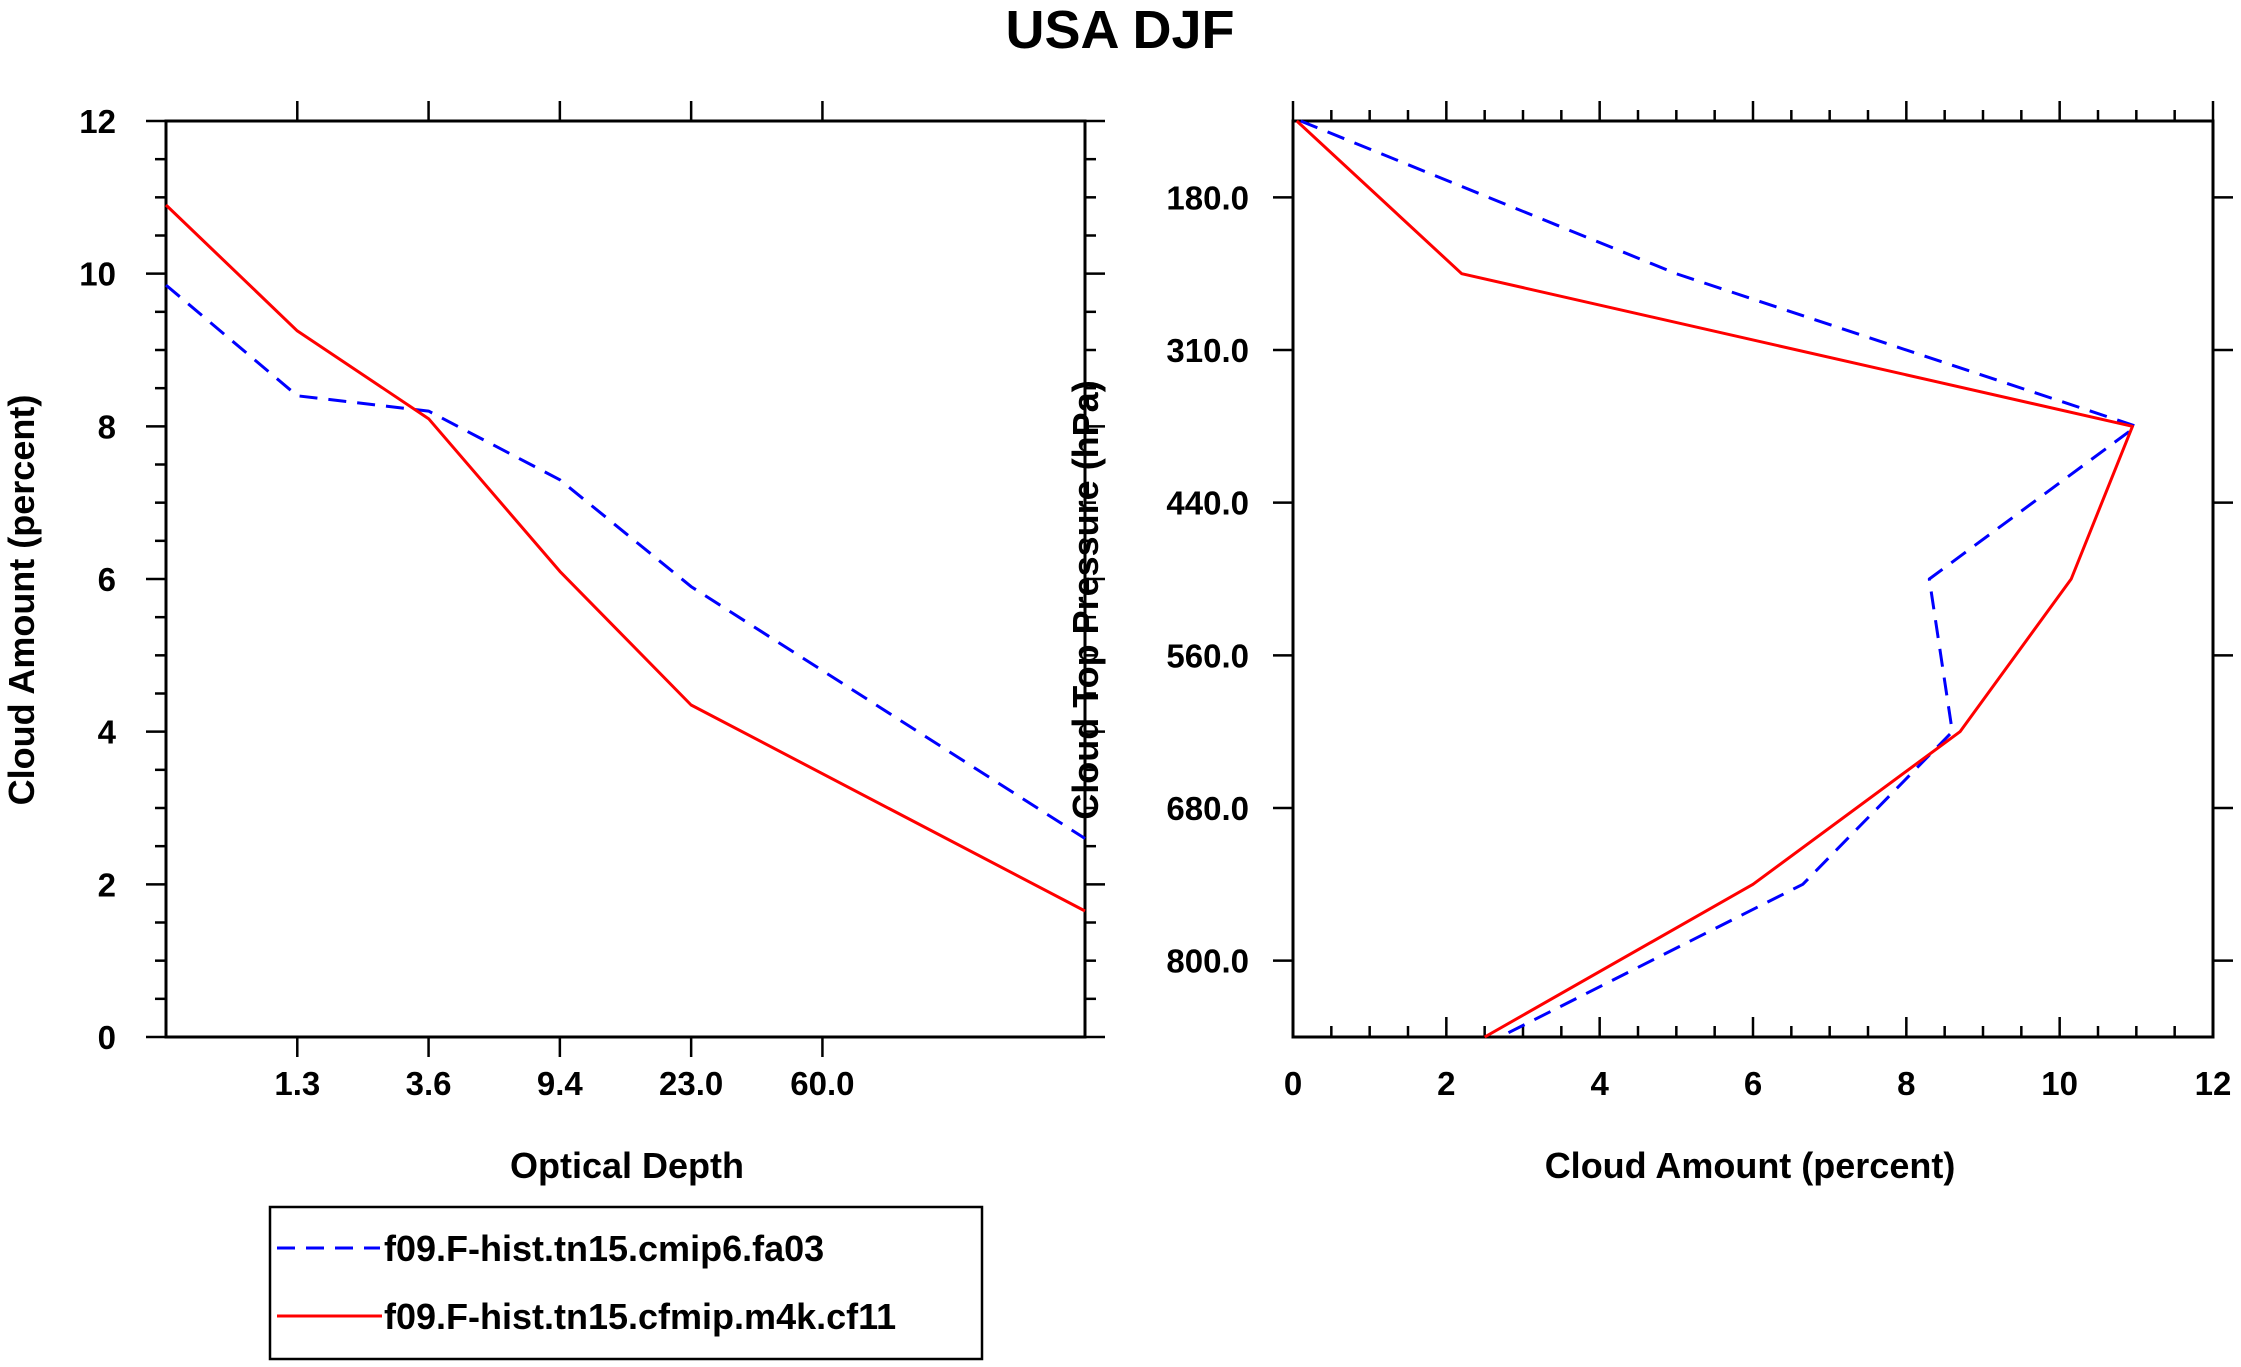 This screenshot has height=1367, width=2241. What do you see at coordinates (640, 1316) in the screenshot?
I see `legend-label-cfmip: f09.F-hist.tn15.cfmip.m4k.cf11` at bounding box center [640, 1316].